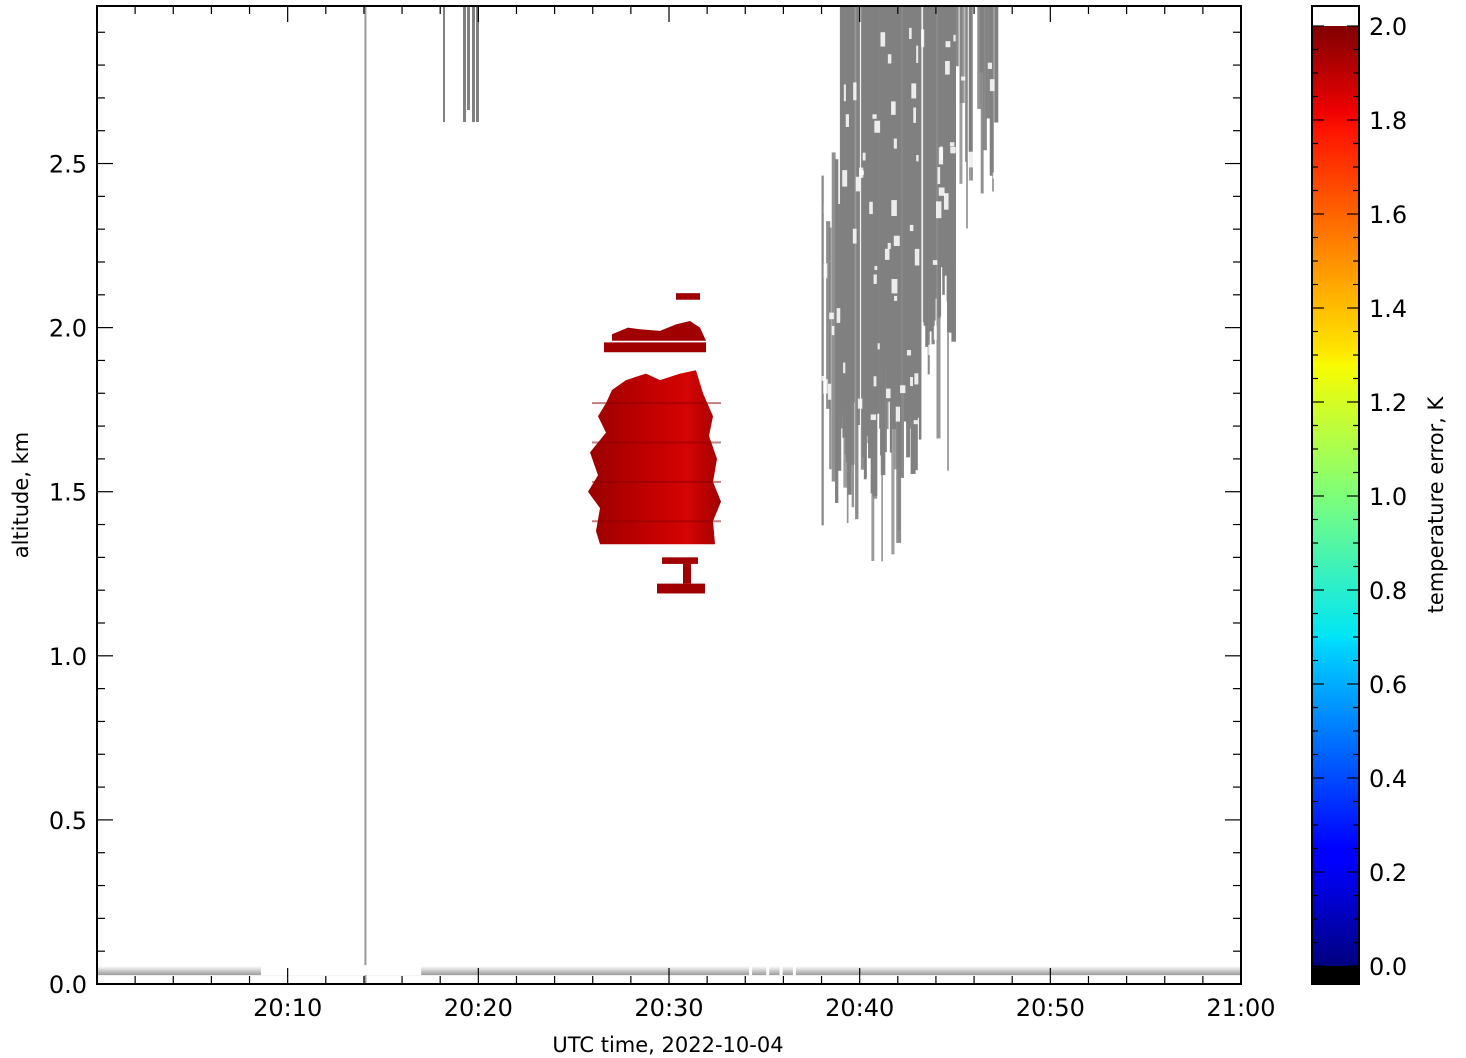 This screenshot has height=1058, width=1466. What do you see at coordinates (1388, 591) in the screenshot?
I see `colorbar-tick-label: 0.8` at bounding box center [1388, 591].